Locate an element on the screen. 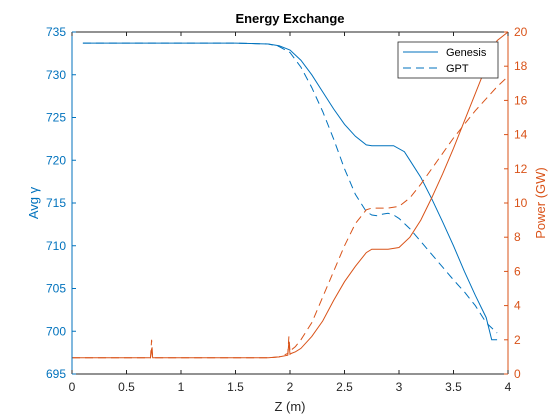  x-axis-label: Z (m) is located at coordinates (289, 406).